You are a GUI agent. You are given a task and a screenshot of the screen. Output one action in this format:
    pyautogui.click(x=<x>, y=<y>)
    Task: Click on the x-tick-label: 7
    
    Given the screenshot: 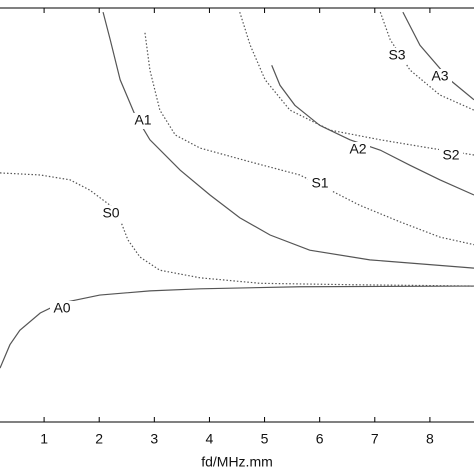 What is the action you would take?
    pyautogui.click(x=375, y=439)
    